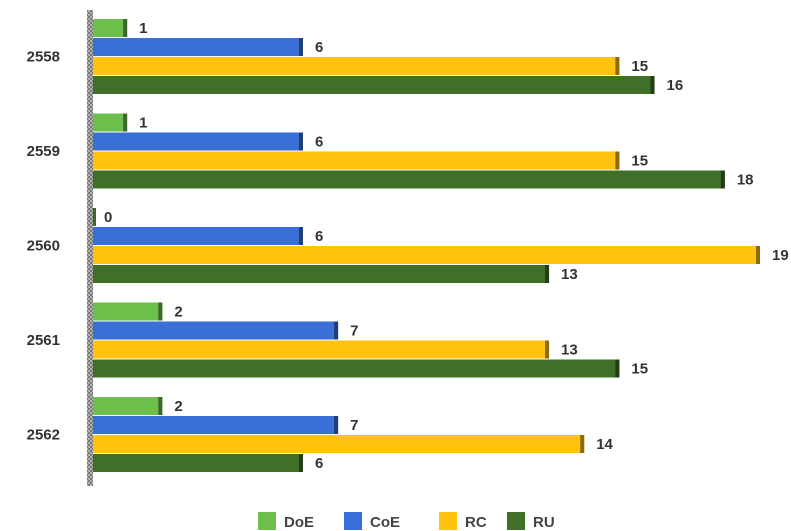 This screenshot has height=531, width=791. Describe the element at coordinates (448, 521) in the screenshot. I see `legend-swatch-rc` at that location.